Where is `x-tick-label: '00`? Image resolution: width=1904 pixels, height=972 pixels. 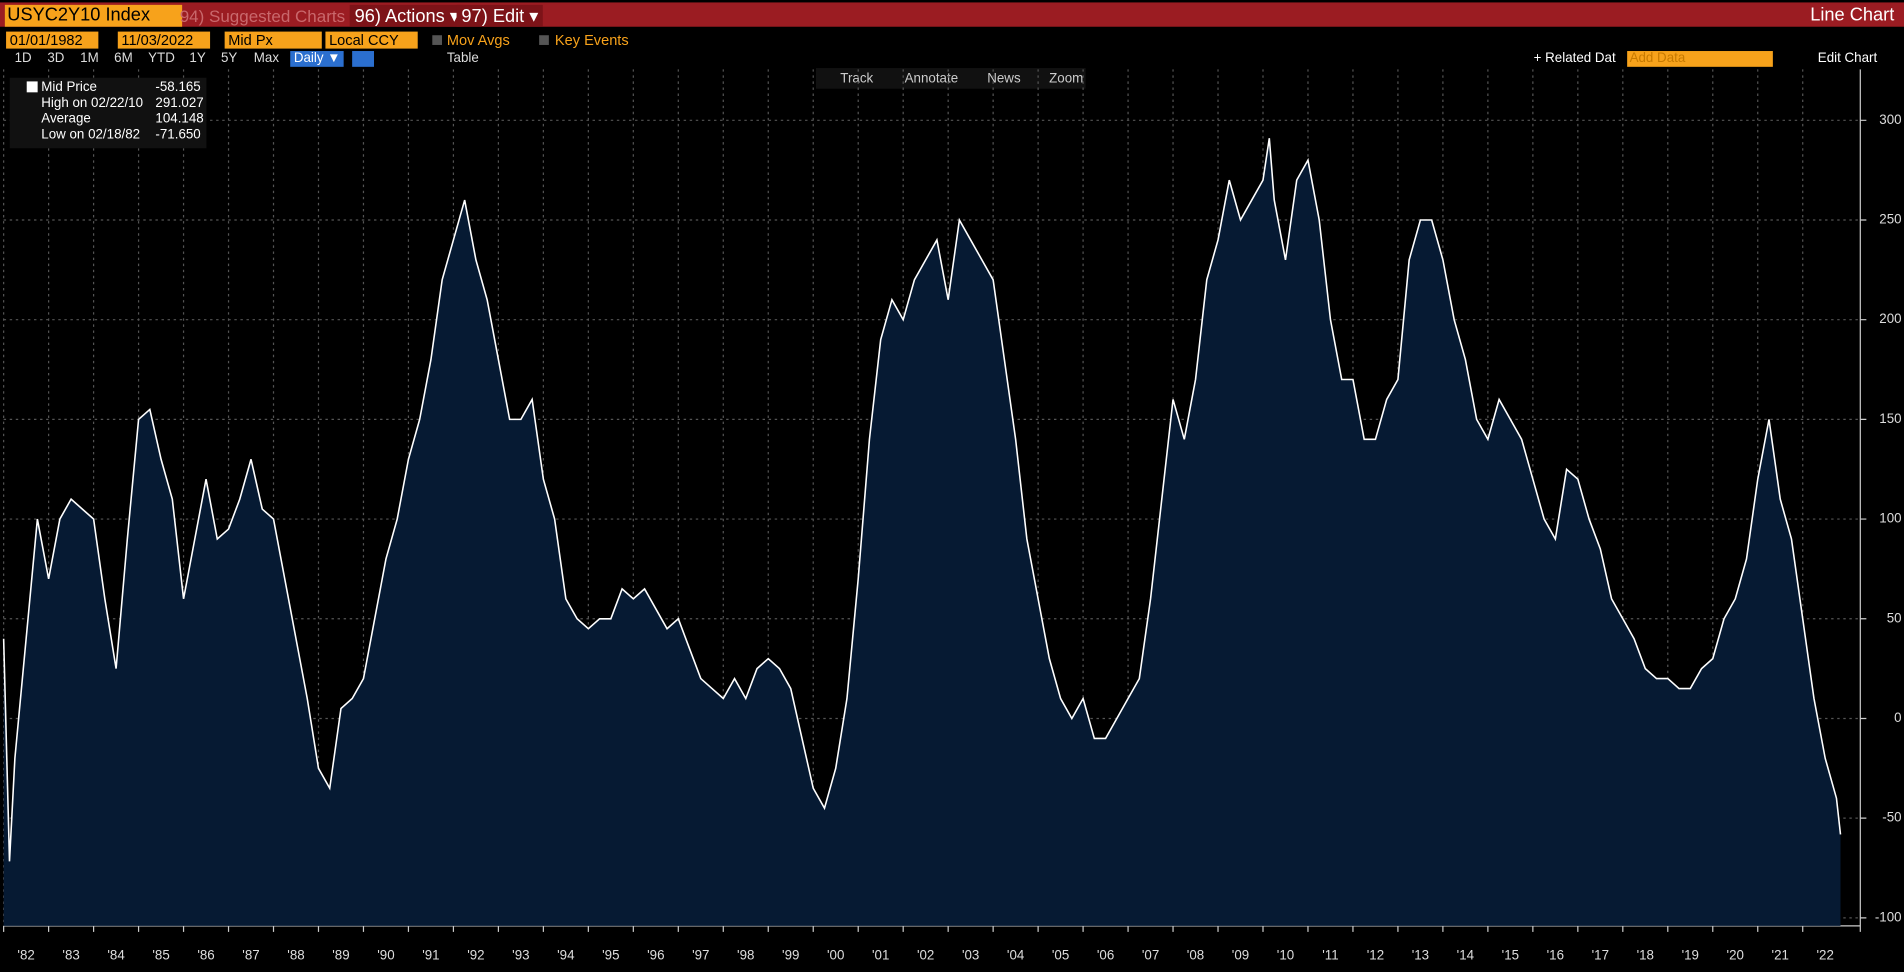
x-tick-label: '00 is located at coordinates (835, 955).